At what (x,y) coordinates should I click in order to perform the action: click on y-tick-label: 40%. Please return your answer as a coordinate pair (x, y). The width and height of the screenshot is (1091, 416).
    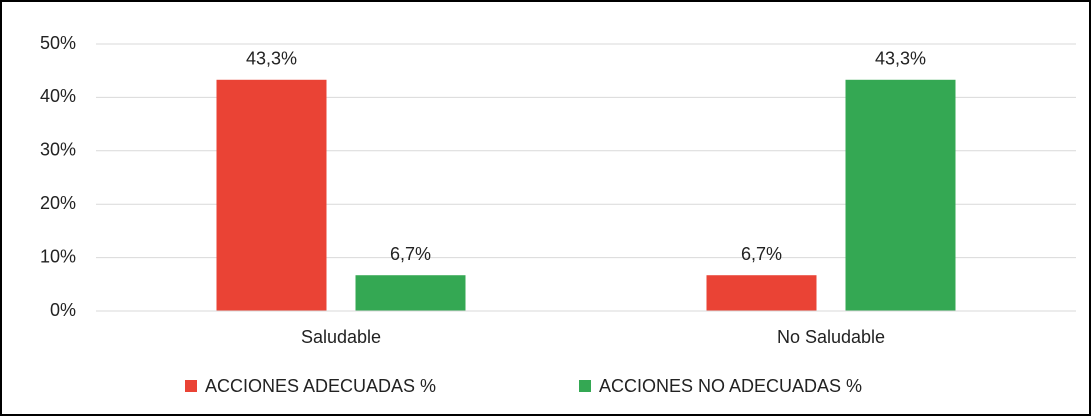
    Looking at the image, I should click on (58, 96).